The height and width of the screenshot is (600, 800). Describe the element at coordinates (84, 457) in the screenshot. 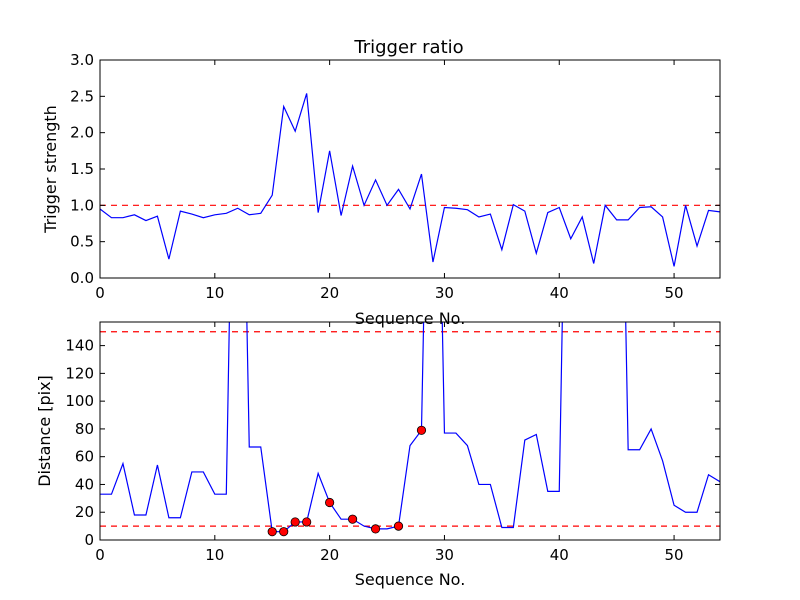

I see `y-tick-label: 60` at that location.